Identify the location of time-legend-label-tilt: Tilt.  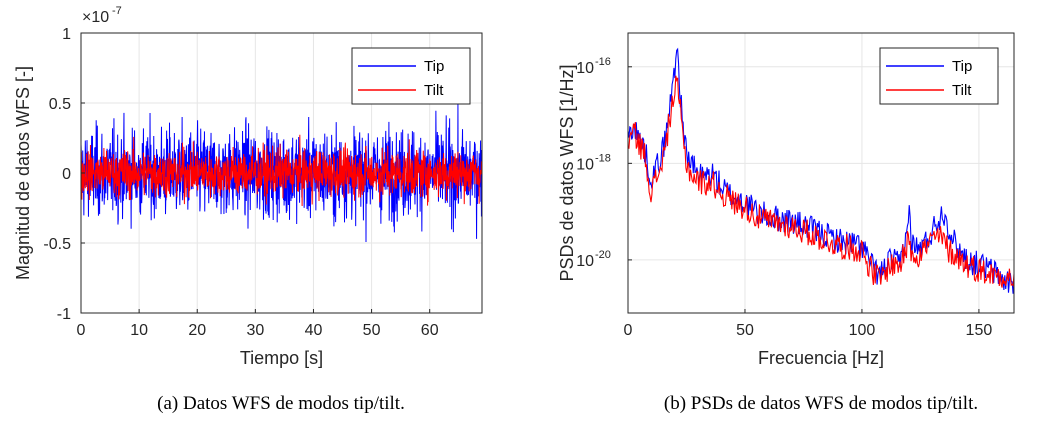
(434, 90).